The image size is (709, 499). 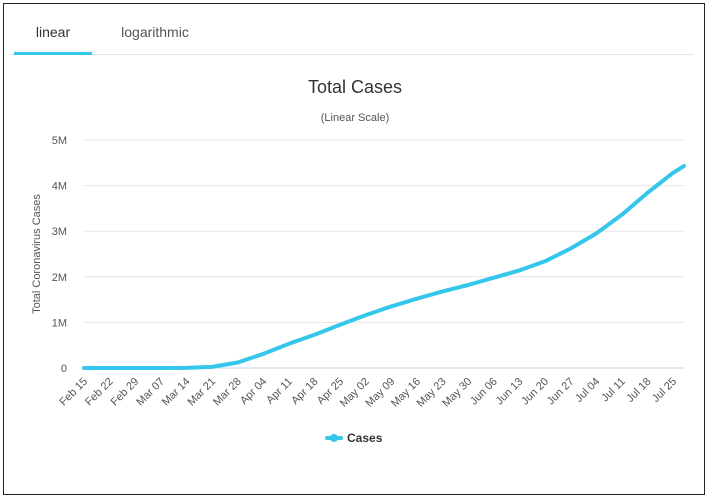 I want to click on legend-marker, so click(x=334, y=438).